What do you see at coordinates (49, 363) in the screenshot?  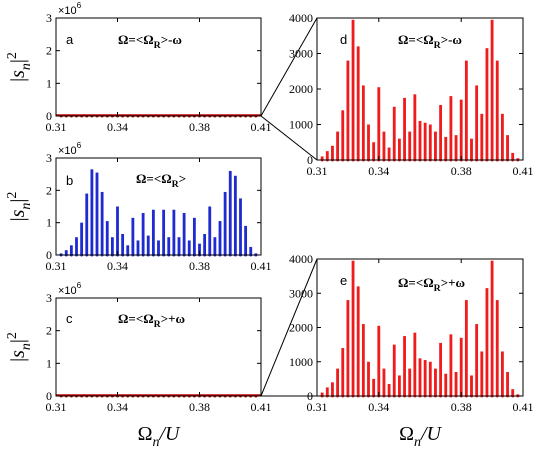 I see `y-tick-label: 1` at bounding box center [49, 363].